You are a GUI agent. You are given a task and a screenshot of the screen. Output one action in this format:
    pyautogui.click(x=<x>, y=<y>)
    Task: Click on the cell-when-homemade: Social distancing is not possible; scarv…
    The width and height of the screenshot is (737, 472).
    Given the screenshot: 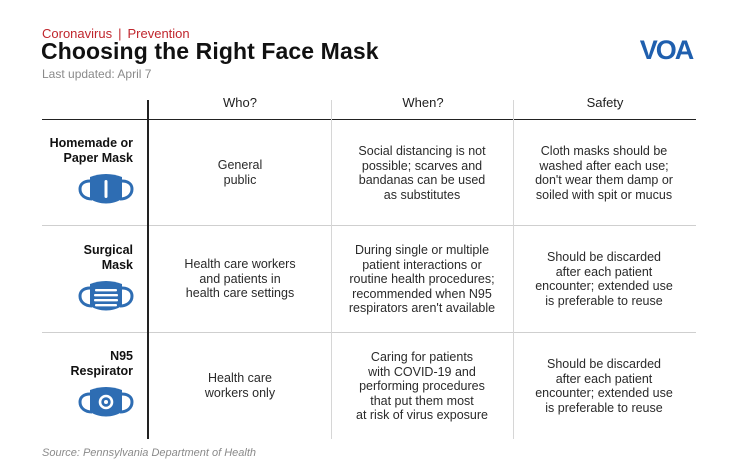 What is the action you would take?
    pyautogui.click(x=422, y=173)
    